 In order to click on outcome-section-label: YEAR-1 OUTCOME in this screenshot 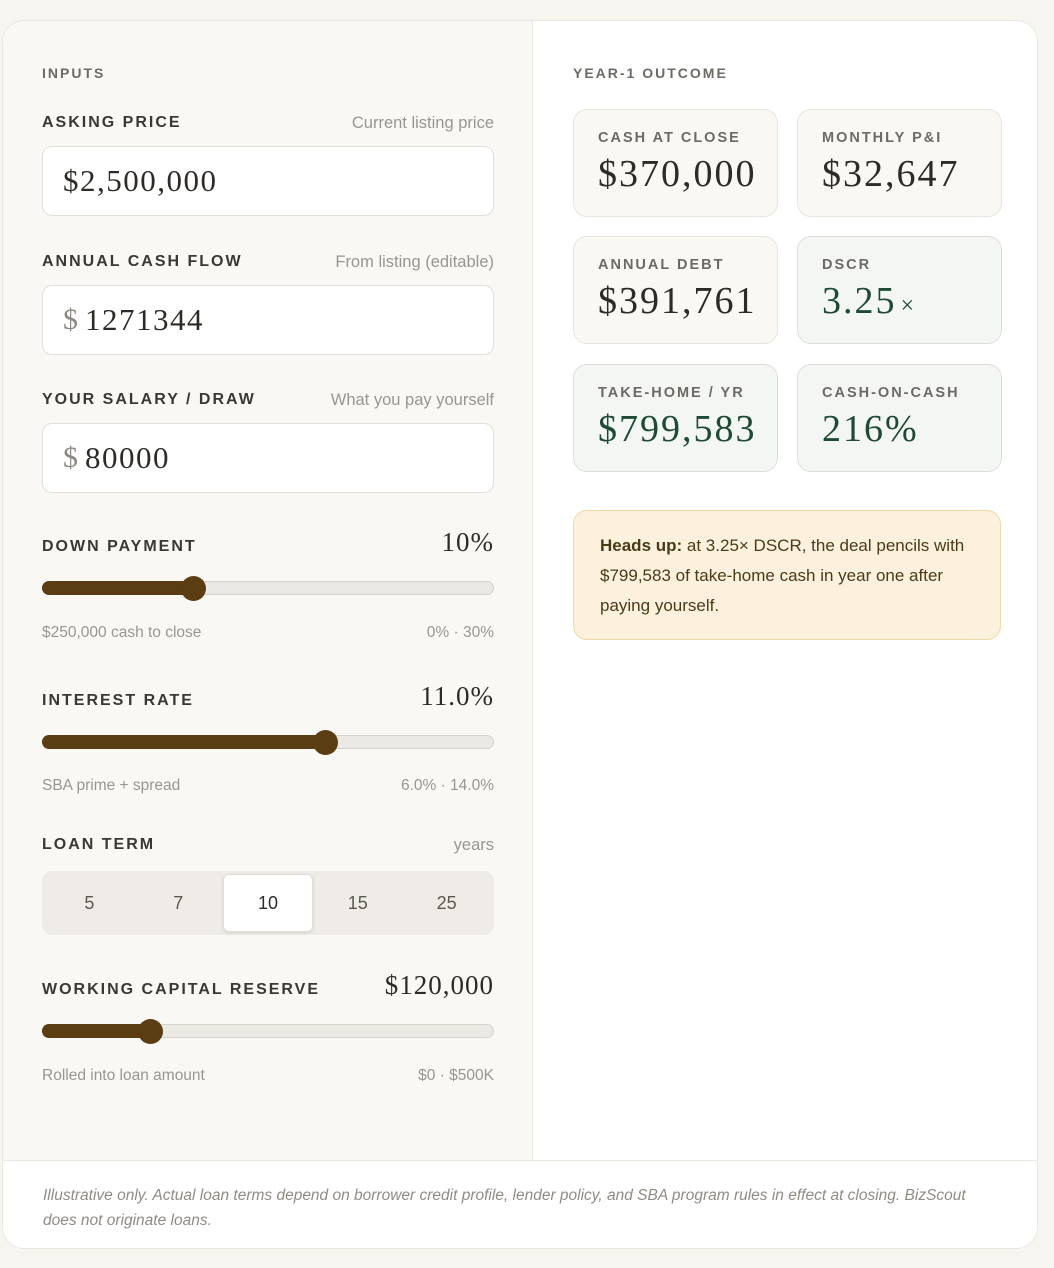, I will do `click(650, 73)`.